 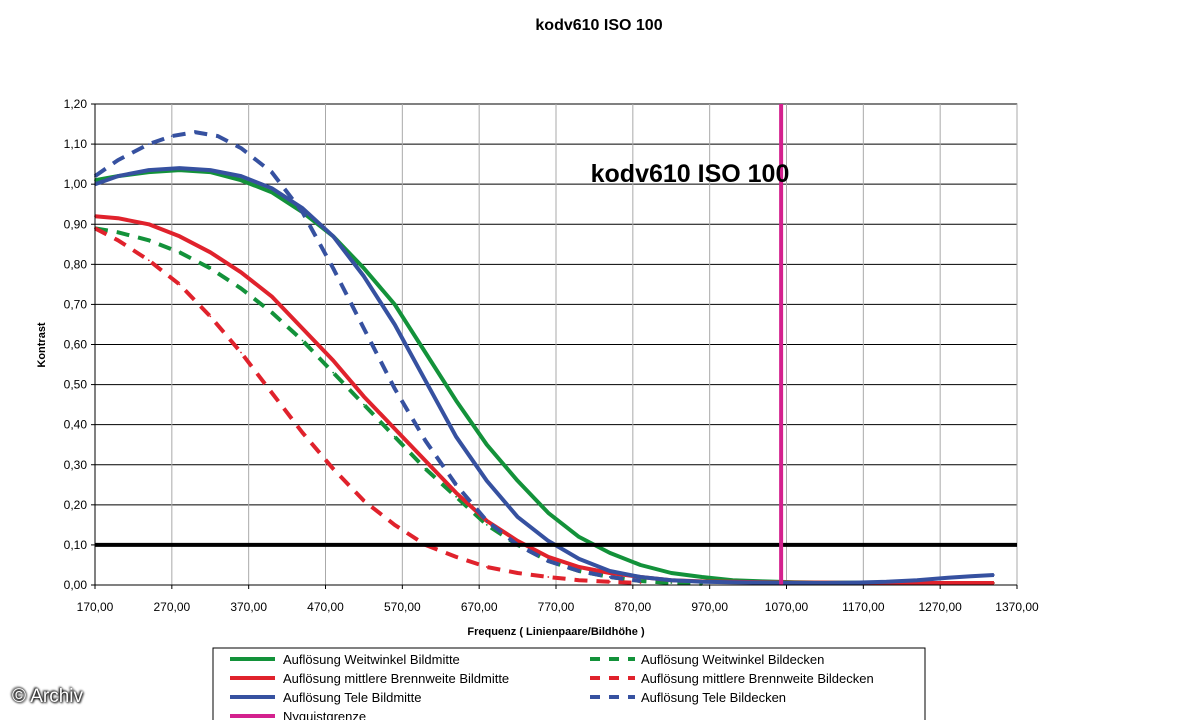 I want to click on legend-label: Auflösung Weitwinkel Bildmitte, so click(x=371, y=659).